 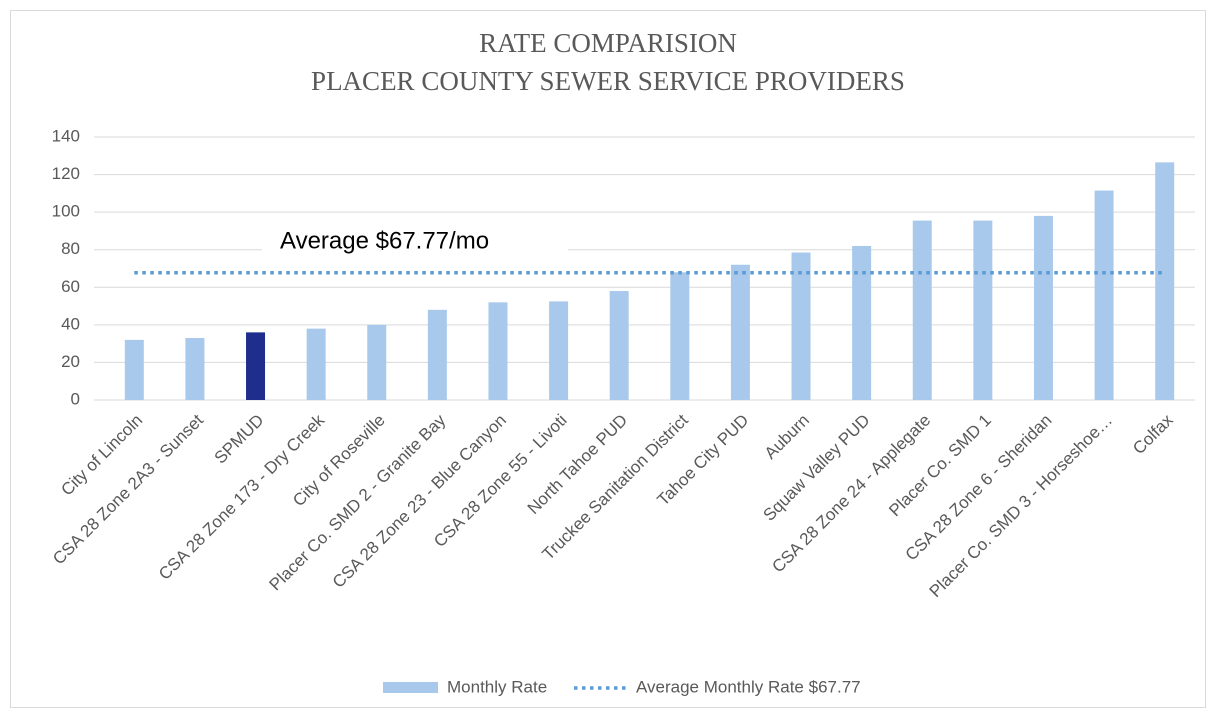 What do you see at coordinates (608, 43) in the screenshot?
I see `chart-title: RATE COMPARISION` at bounding box center [608, 43].